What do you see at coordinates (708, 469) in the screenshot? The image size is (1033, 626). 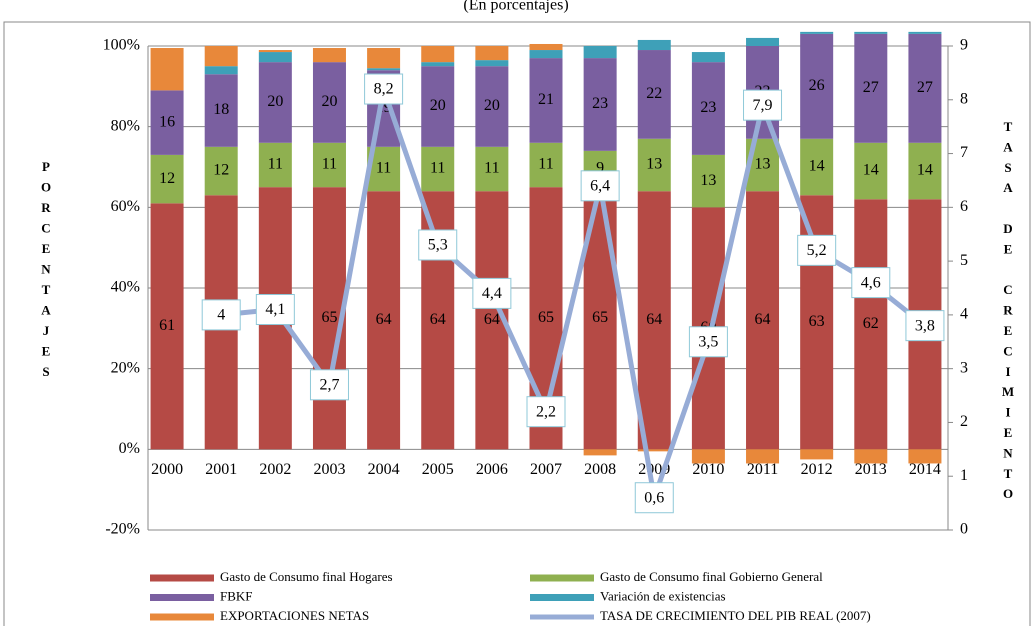 I see `x-tick-label: 2010` at bounding box center [708, 469].